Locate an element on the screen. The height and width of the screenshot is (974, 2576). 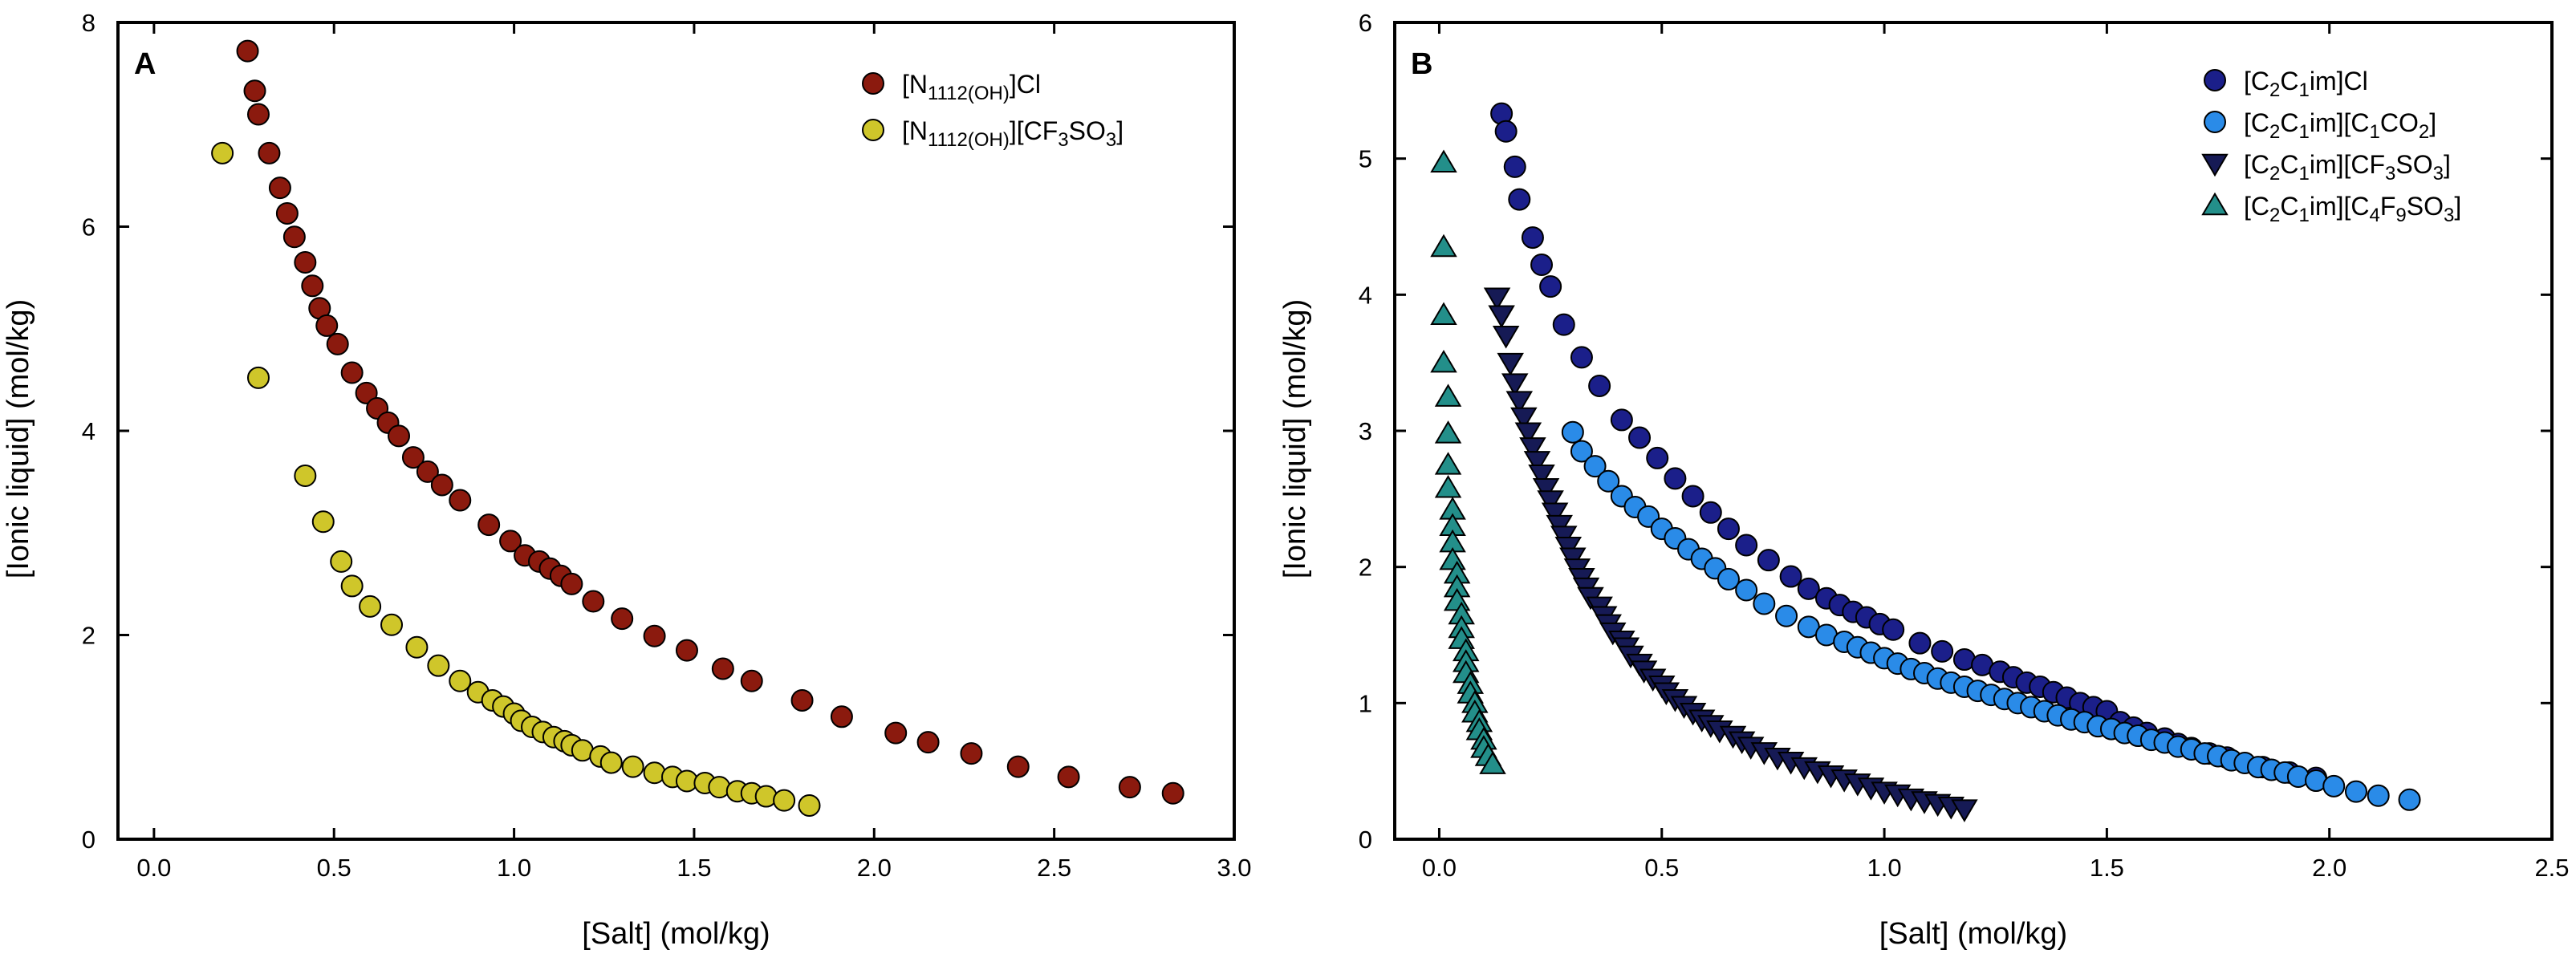
y-tick-label: 6 is located at coordinates (88, 227).